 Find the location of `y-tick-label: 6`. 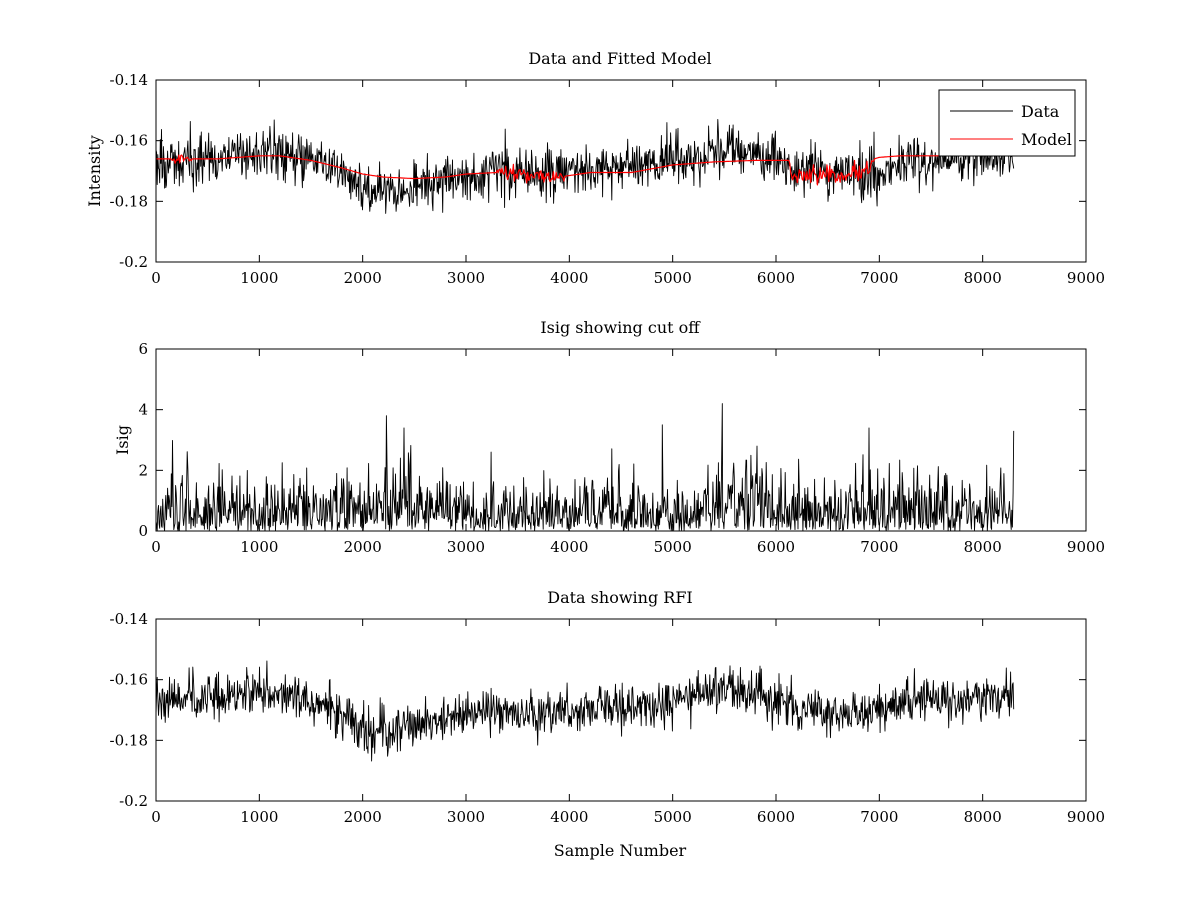

y-tick-label: 6 is located at coordinates (143, 349).